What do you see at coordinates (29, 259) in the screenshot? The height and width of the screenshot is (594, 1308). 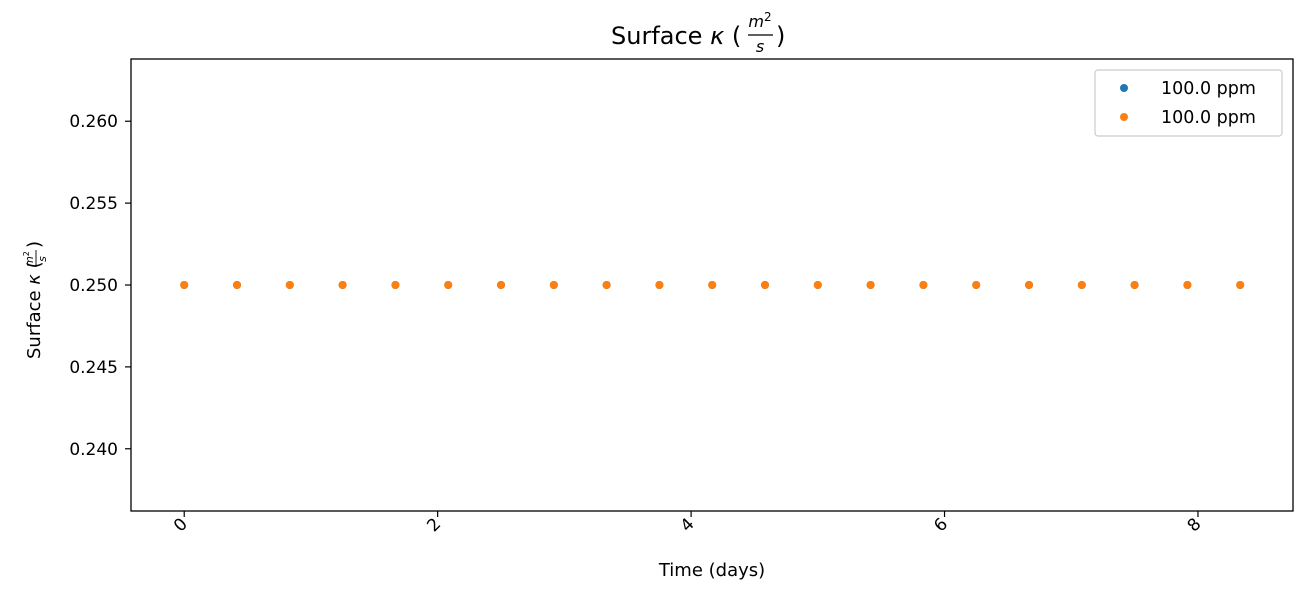 I see `y-label-fraction-numerator: m2` at bounding box center [29, 259].